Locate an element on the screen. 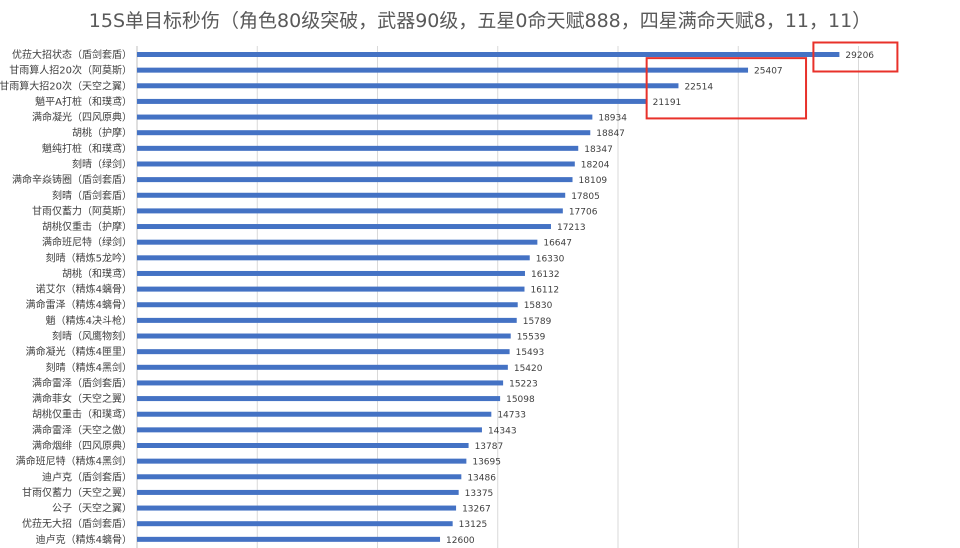 Image resolution: width=960 pixels, height=548 pixels. category-label: 满命雷泽（精炼4螭骨） is located at coordinates (79, 304).